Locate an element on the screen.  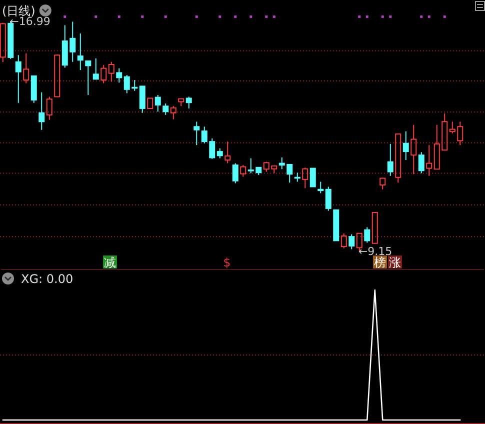
annotation: $ is located at coordinates (227, 263).